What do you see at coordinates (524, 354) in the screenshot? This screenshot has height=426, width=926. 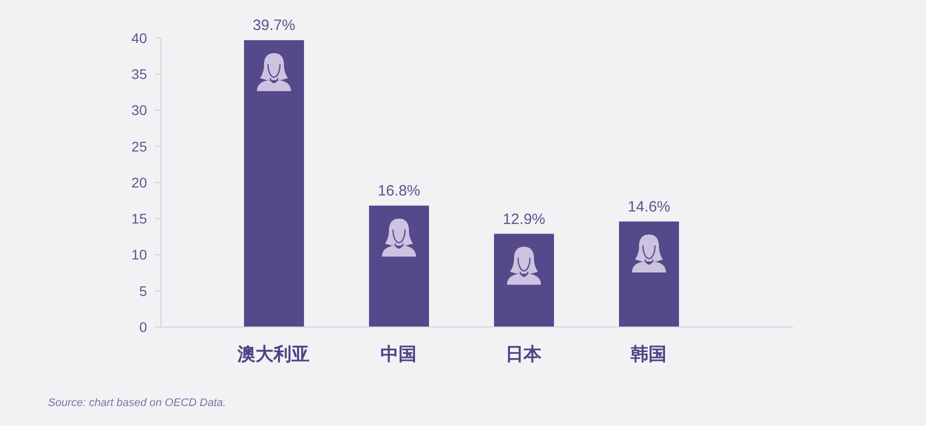 I see `x-tick-label: 日本` at bounding box center [524, 354].